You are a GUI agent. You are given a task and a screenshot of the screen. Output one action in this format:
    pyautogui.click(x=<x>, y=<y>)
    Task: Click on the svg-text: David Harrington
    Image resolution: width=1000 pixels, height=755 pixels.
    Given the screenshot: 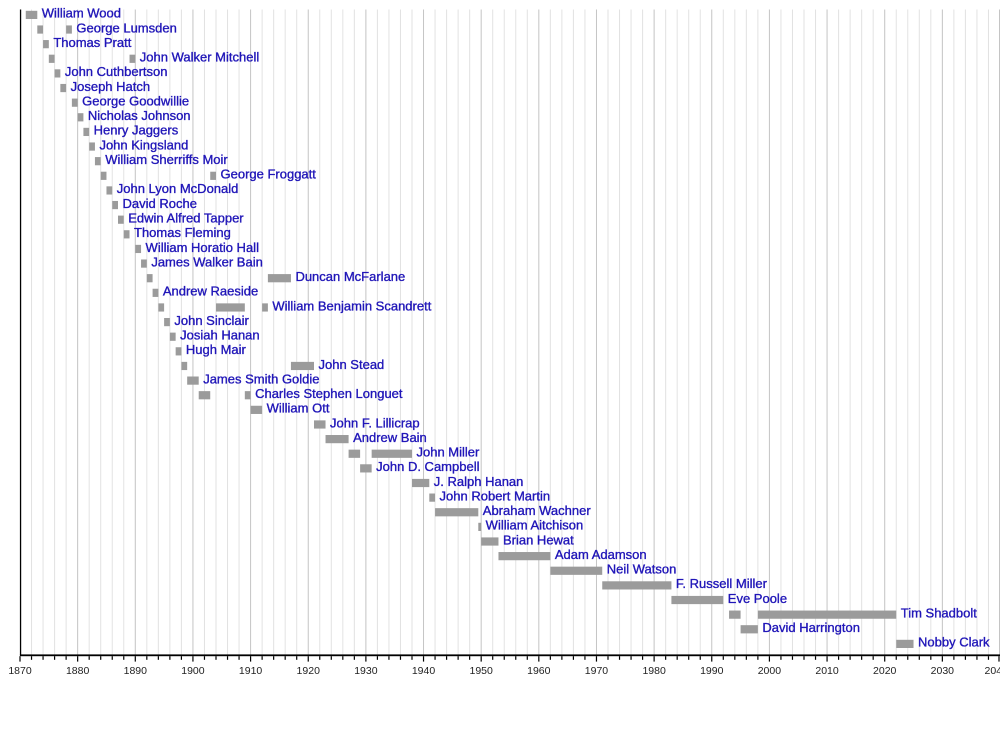 What is the action you would take?
    pyautogui.click(x=811, y=627)
    